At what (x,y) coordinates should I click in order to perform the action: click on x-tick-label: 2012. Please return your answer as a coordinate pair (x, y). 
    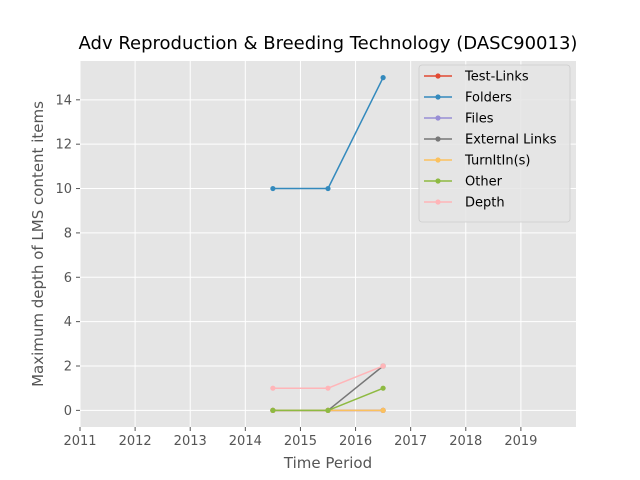
    Looking at the image, I should click on (135, 441).